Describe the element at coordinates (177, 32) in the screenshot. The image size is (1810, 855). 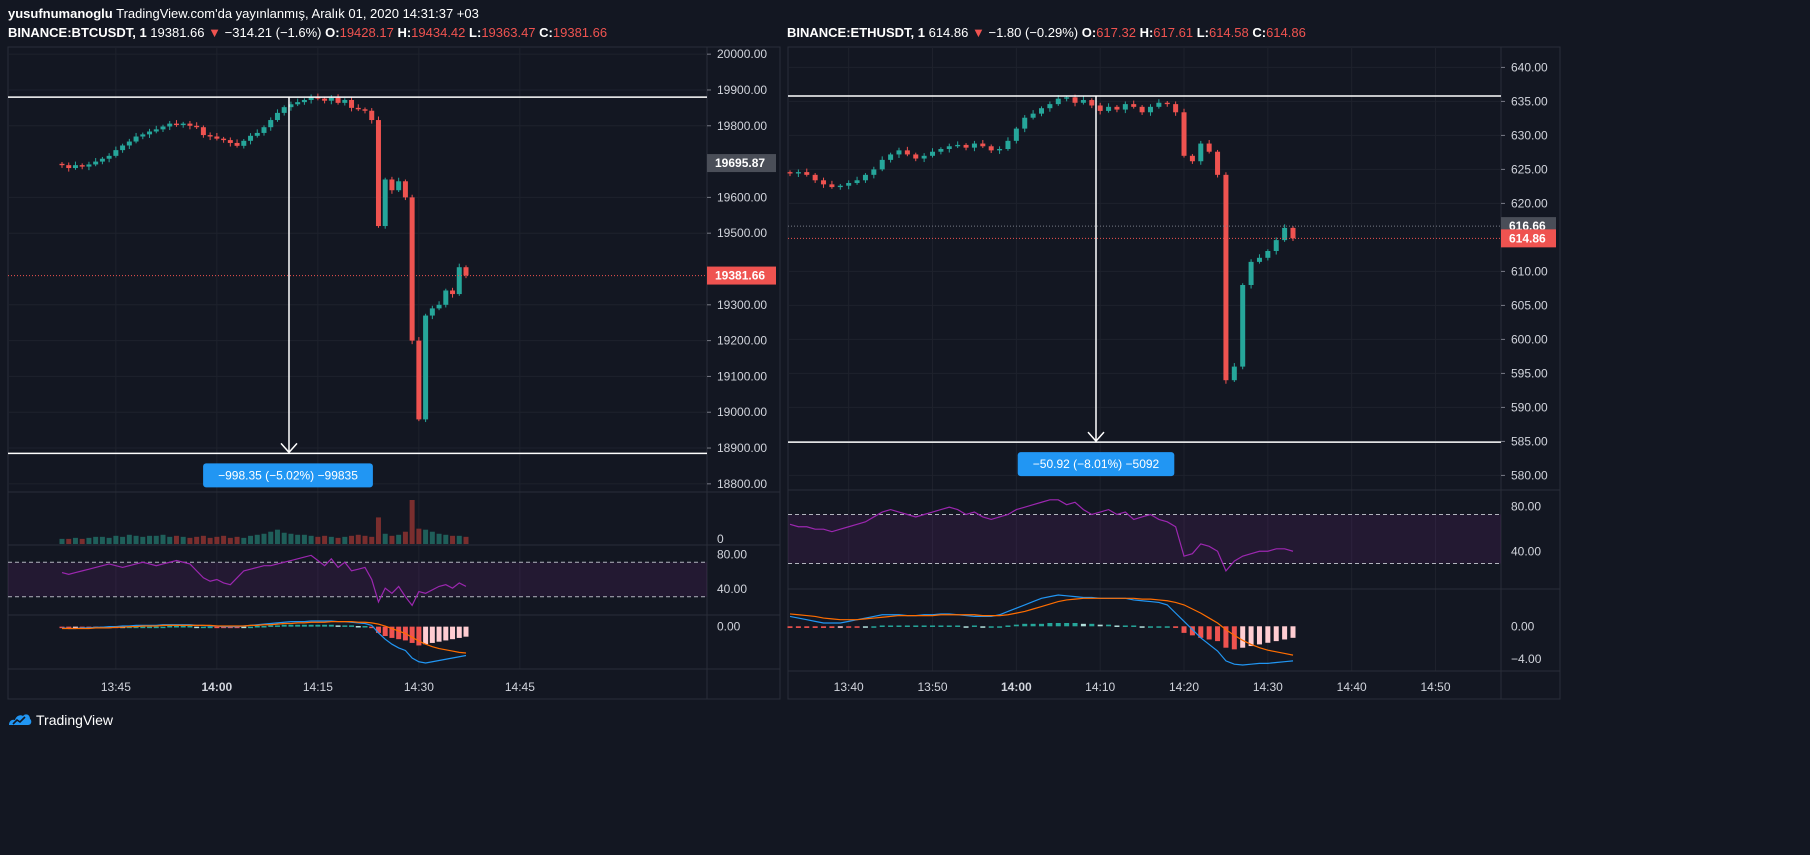
I see `last-price: 19381.66` at that location.